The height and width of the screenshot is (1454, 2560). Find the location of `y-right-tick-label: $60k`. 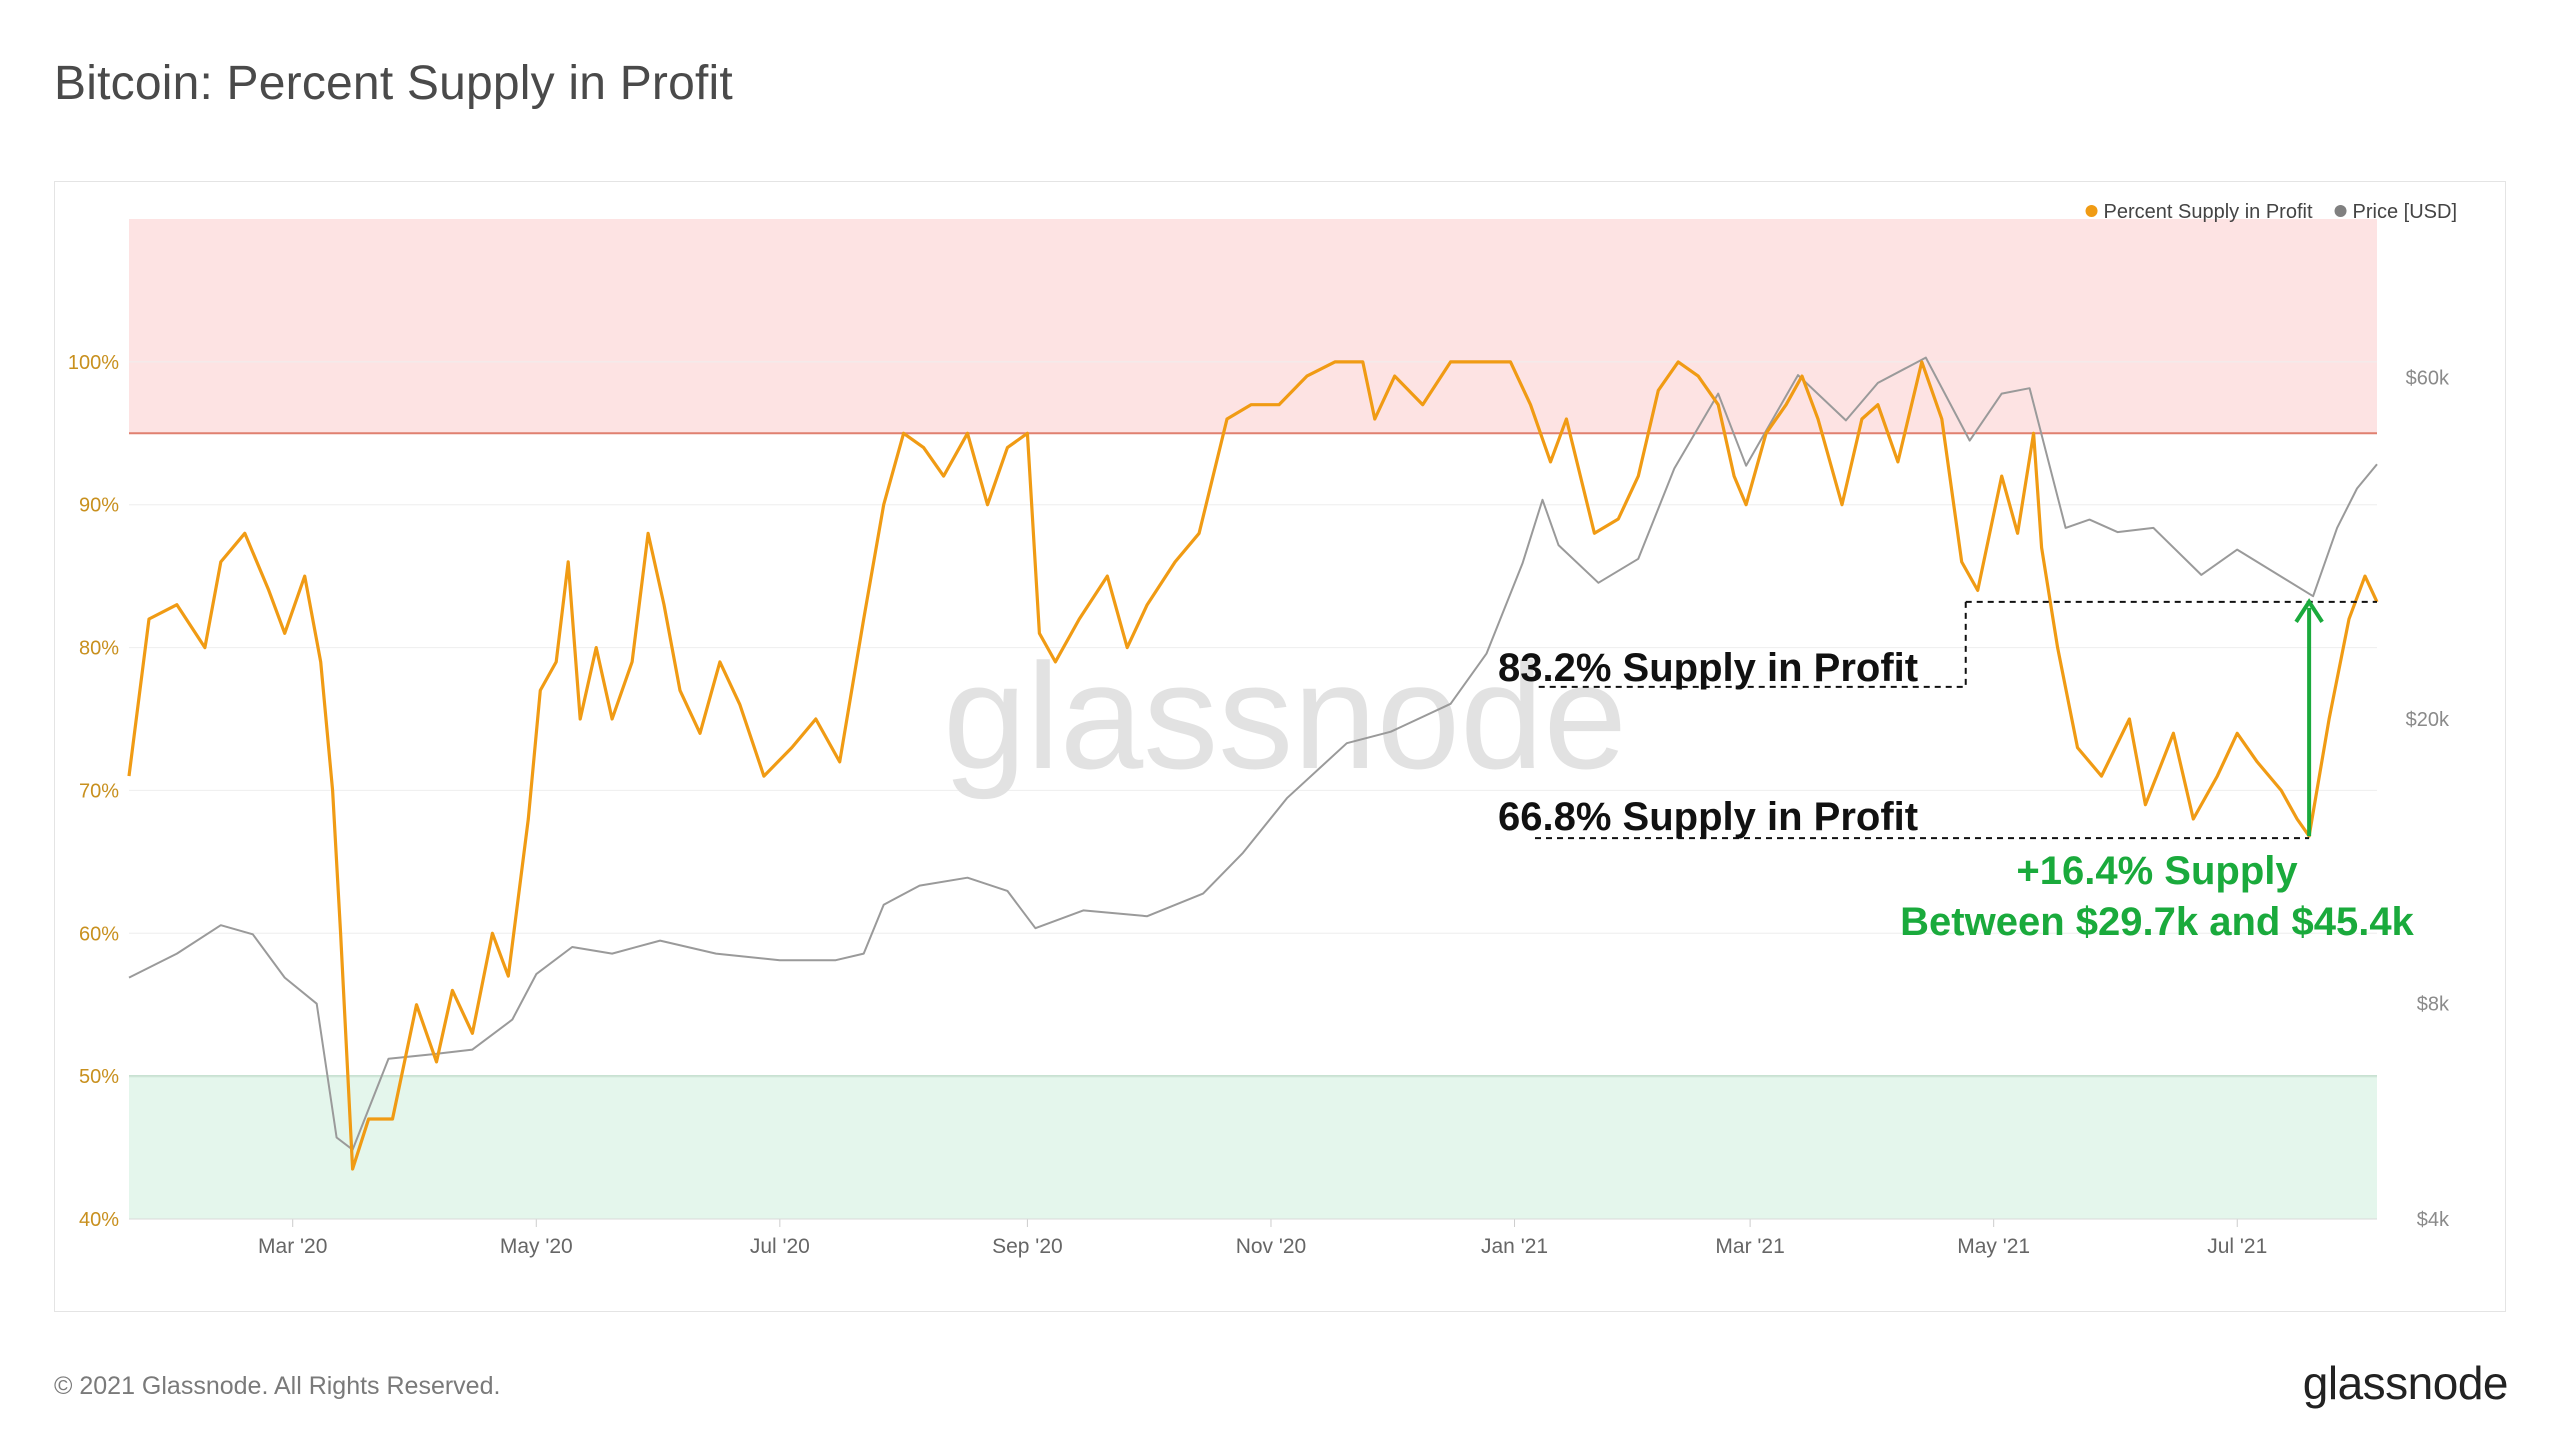

y-right-tick-label: $60k is located at coordinates (2428, 379).